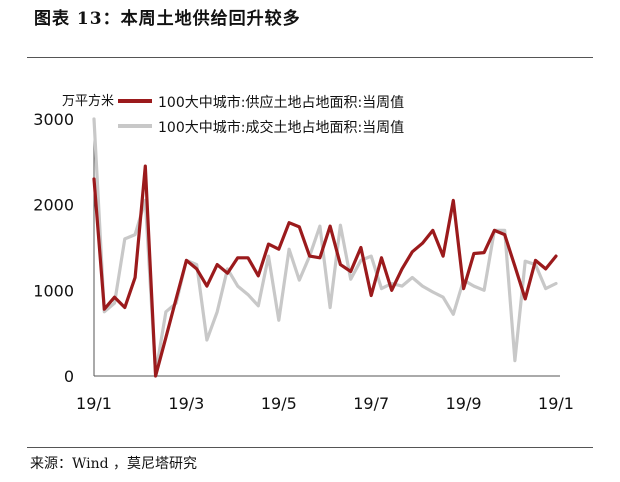  Describe the element at coordinates (310, 447) in the screenshot. I see `footer-divider` at that location.